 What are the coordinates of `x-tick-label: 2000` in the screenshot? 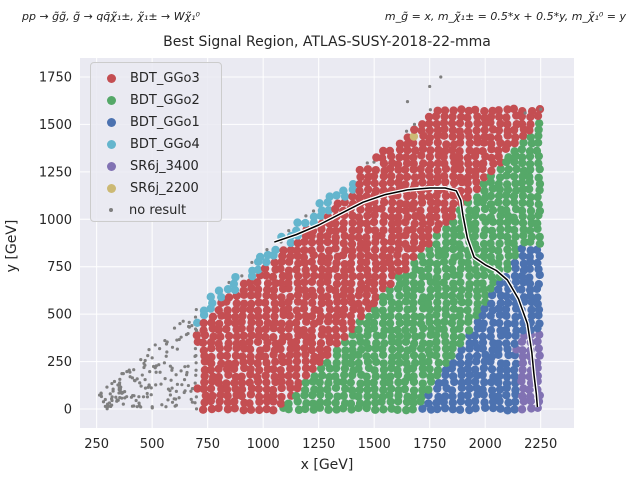 It's located at (485, 444).